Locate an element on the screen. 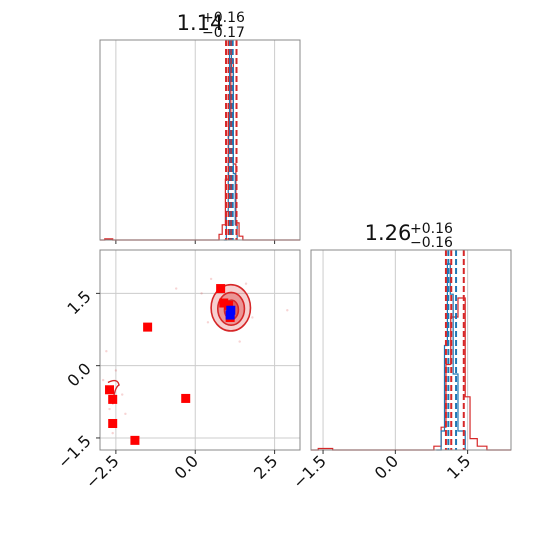 The width and height of the screenshot is (550, 550). marginal-y-title-value: 1.26 is located at coordinates (388, 233).